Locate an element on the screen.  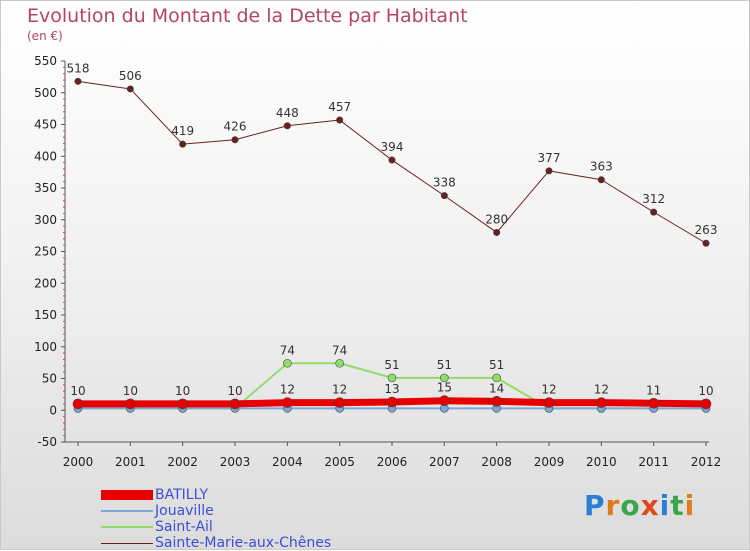
legend-item: Saint-Ail is located at coordinates (216, 527).